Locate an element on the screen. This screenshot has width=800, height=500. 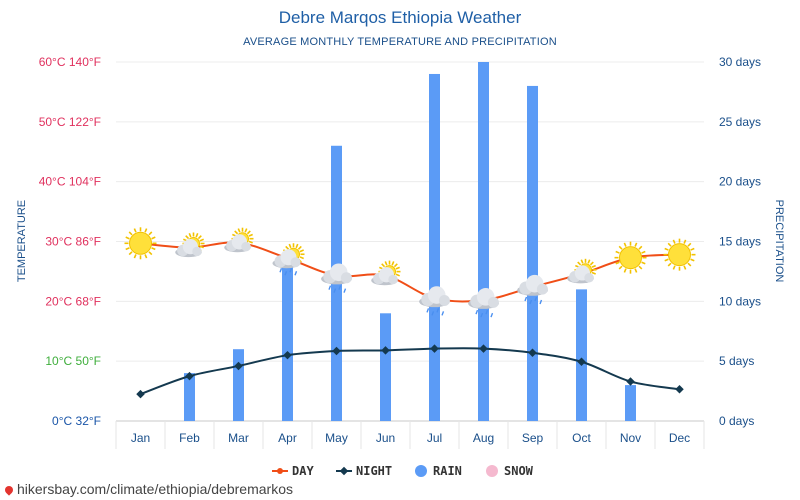
left-tick-label: 20°C 68°F is located at coordinates (73, 301).